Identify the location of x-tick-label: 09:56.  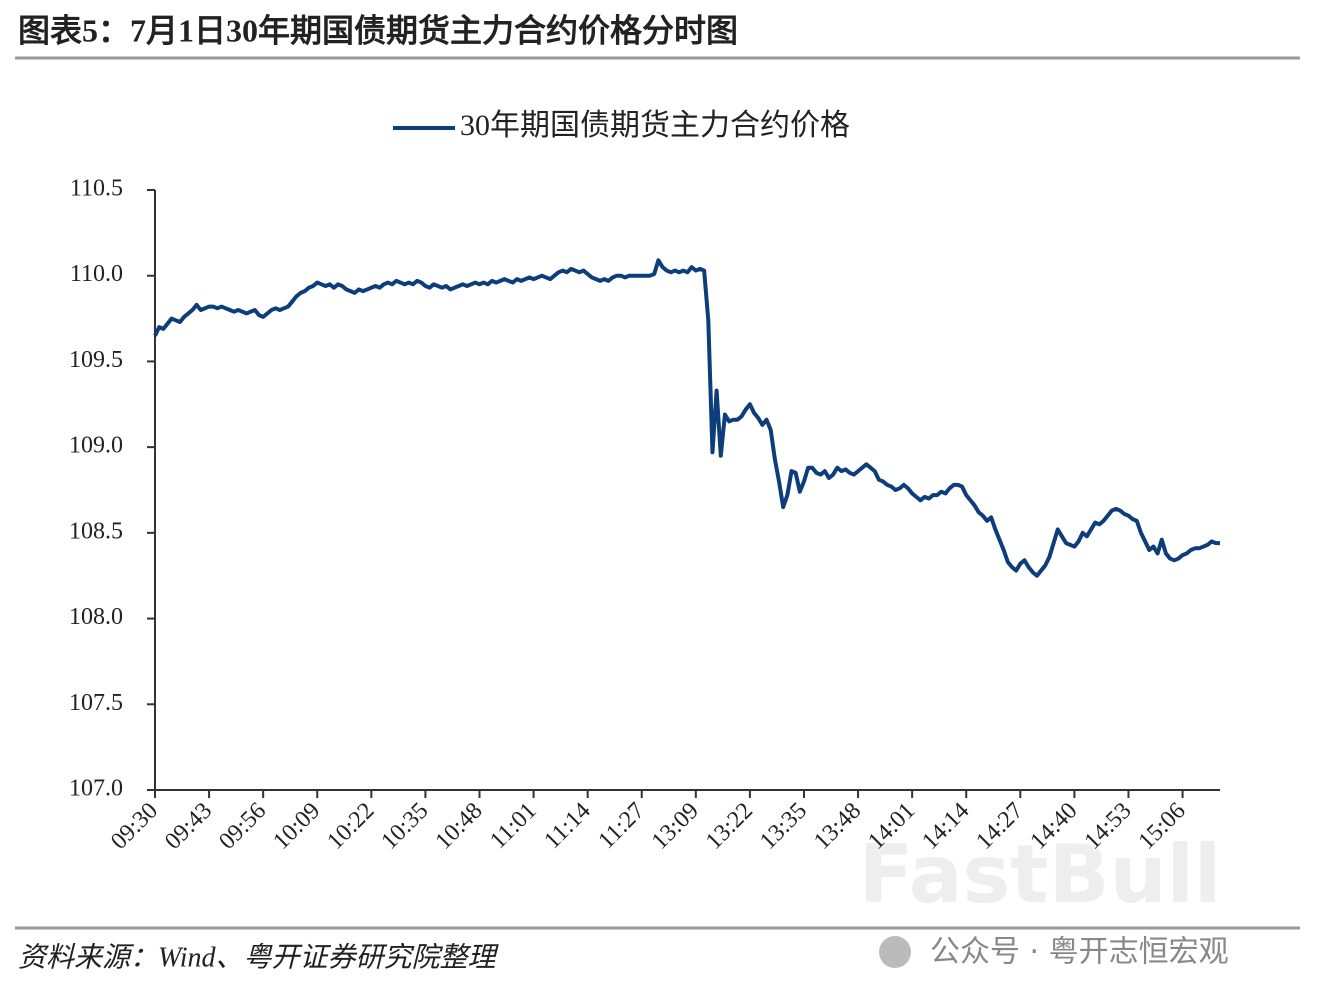
(242, 826).